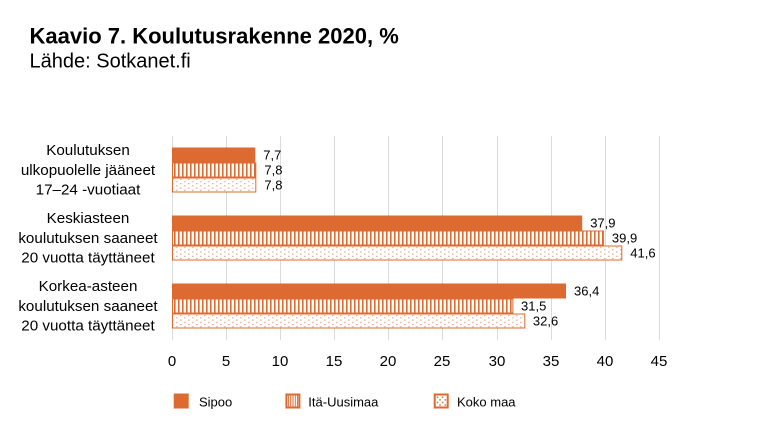 The width and height of the screenshot is (768, 428). What do you see at coordinates (88, 150) in the screenshot?
I see `svg-text: Koulutuksen` at bounding box center [88, 150].